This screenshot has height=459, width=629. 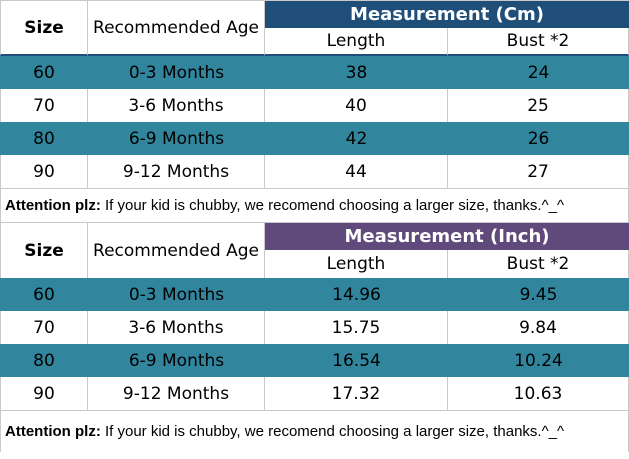 I want to click on table-row: 60 0-3 Months 14.96 9.45, so click(x=314, y=294).